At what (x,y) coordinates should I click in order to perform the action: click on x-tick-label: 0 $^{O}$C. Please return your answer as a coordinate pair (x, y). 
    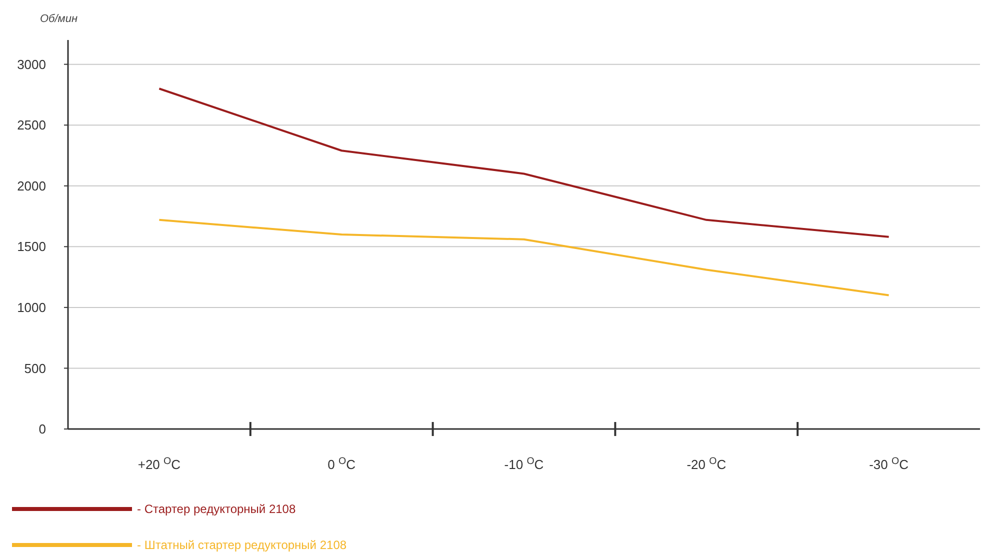
    Looking at the image, I should click on (342, 464).